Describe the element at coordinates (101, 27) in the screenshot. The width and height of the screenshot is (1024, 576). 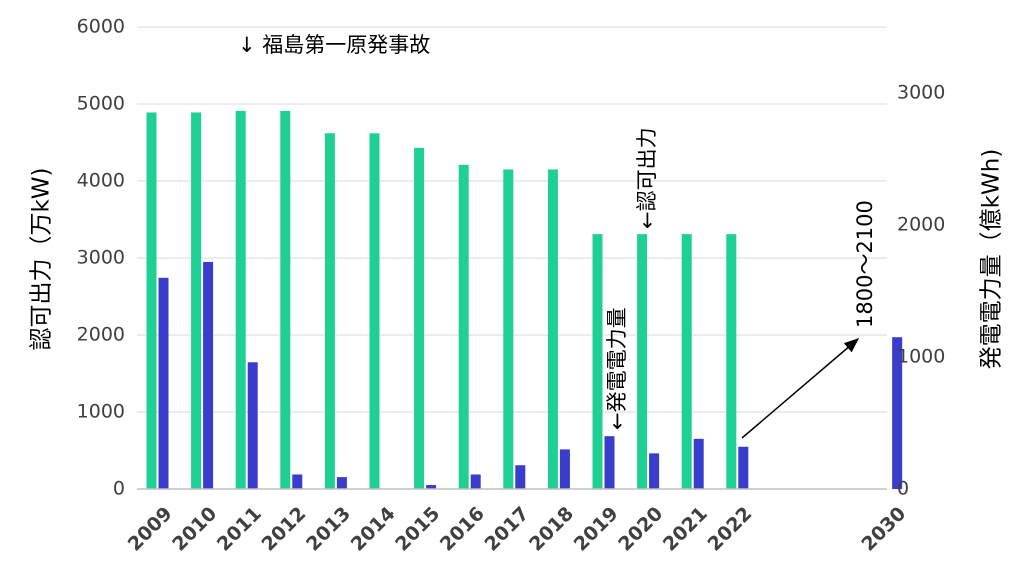
I see `y-tick-label: 6000` at that location.